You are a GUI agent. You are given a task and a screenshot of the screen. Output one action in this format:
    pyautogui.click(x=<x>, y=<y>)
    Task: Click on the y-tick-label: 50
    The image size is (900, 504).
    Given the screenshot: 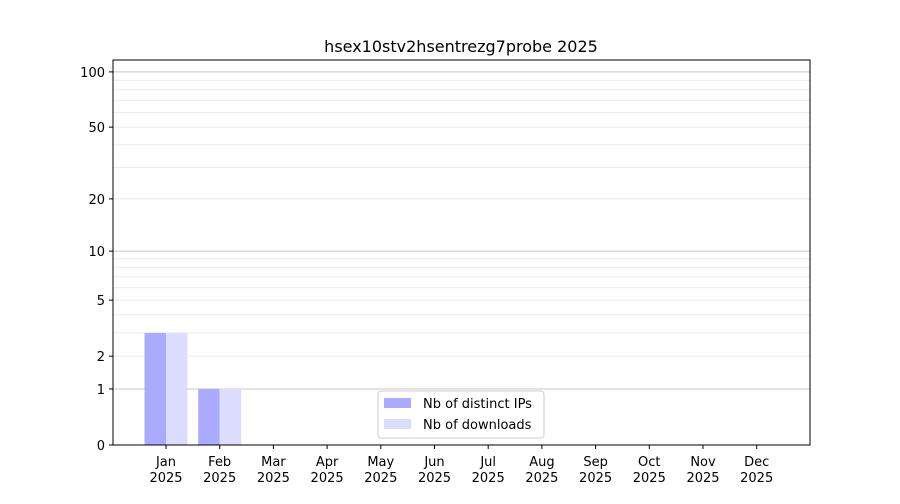 What is the action you would take?
    pyautogui.click(x=96, y=128)
    